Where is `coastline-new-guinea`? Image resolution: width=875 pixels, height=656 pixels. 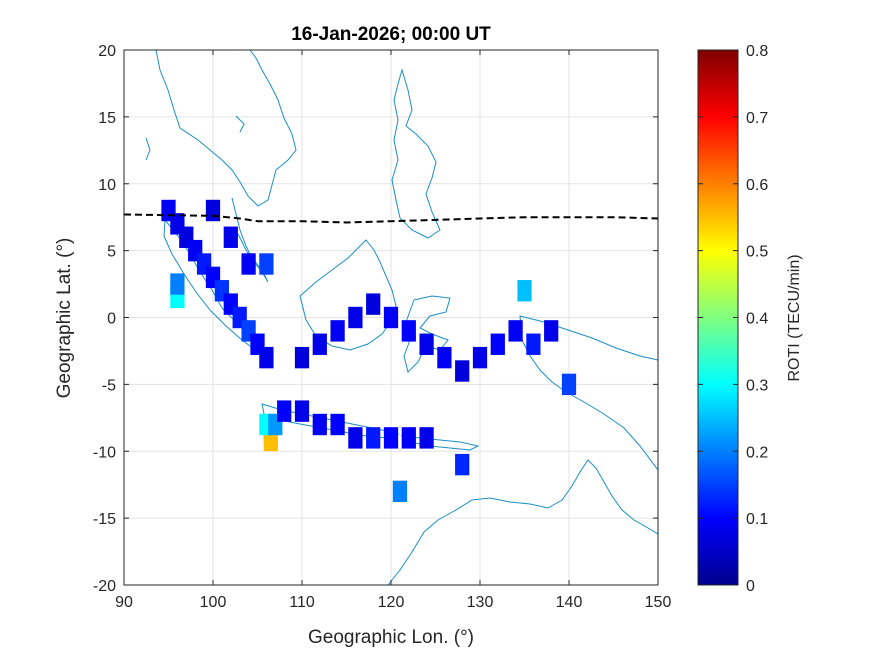
coastline-new-guinea is located at coordinates (588, 393).